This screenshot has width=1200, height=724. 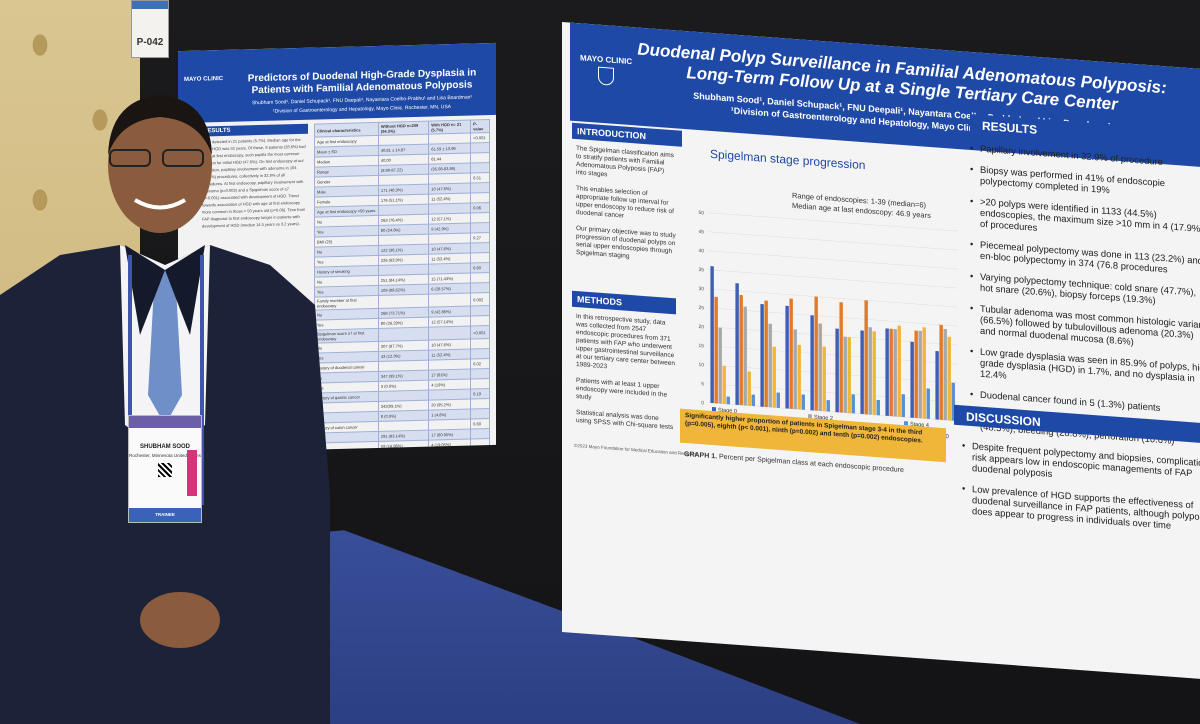 What do you see at coordinates (165, 515) in the screenshot?
I see `badge-role: TRAINEE` at bounding box center [165, 515].